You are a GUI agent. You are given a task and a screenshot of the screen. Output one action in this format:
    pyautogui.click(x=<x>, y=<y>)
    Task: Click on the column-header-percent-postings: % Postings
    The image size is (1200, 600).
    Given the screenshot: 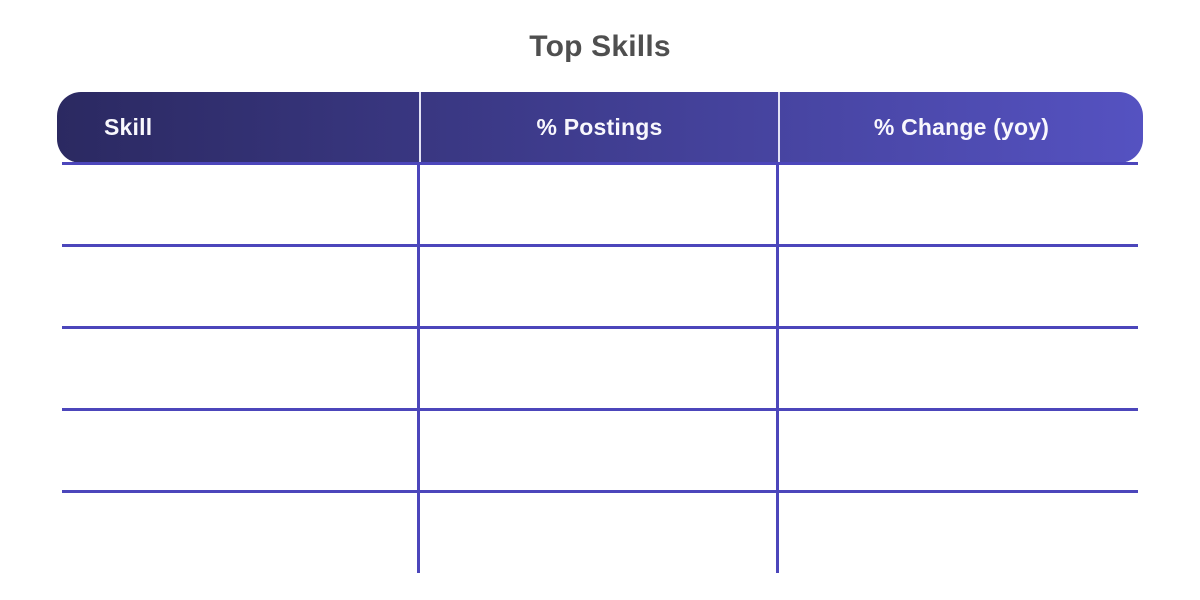 What is the action you would take?
    pyautogui.click(x=598, y=127)
    